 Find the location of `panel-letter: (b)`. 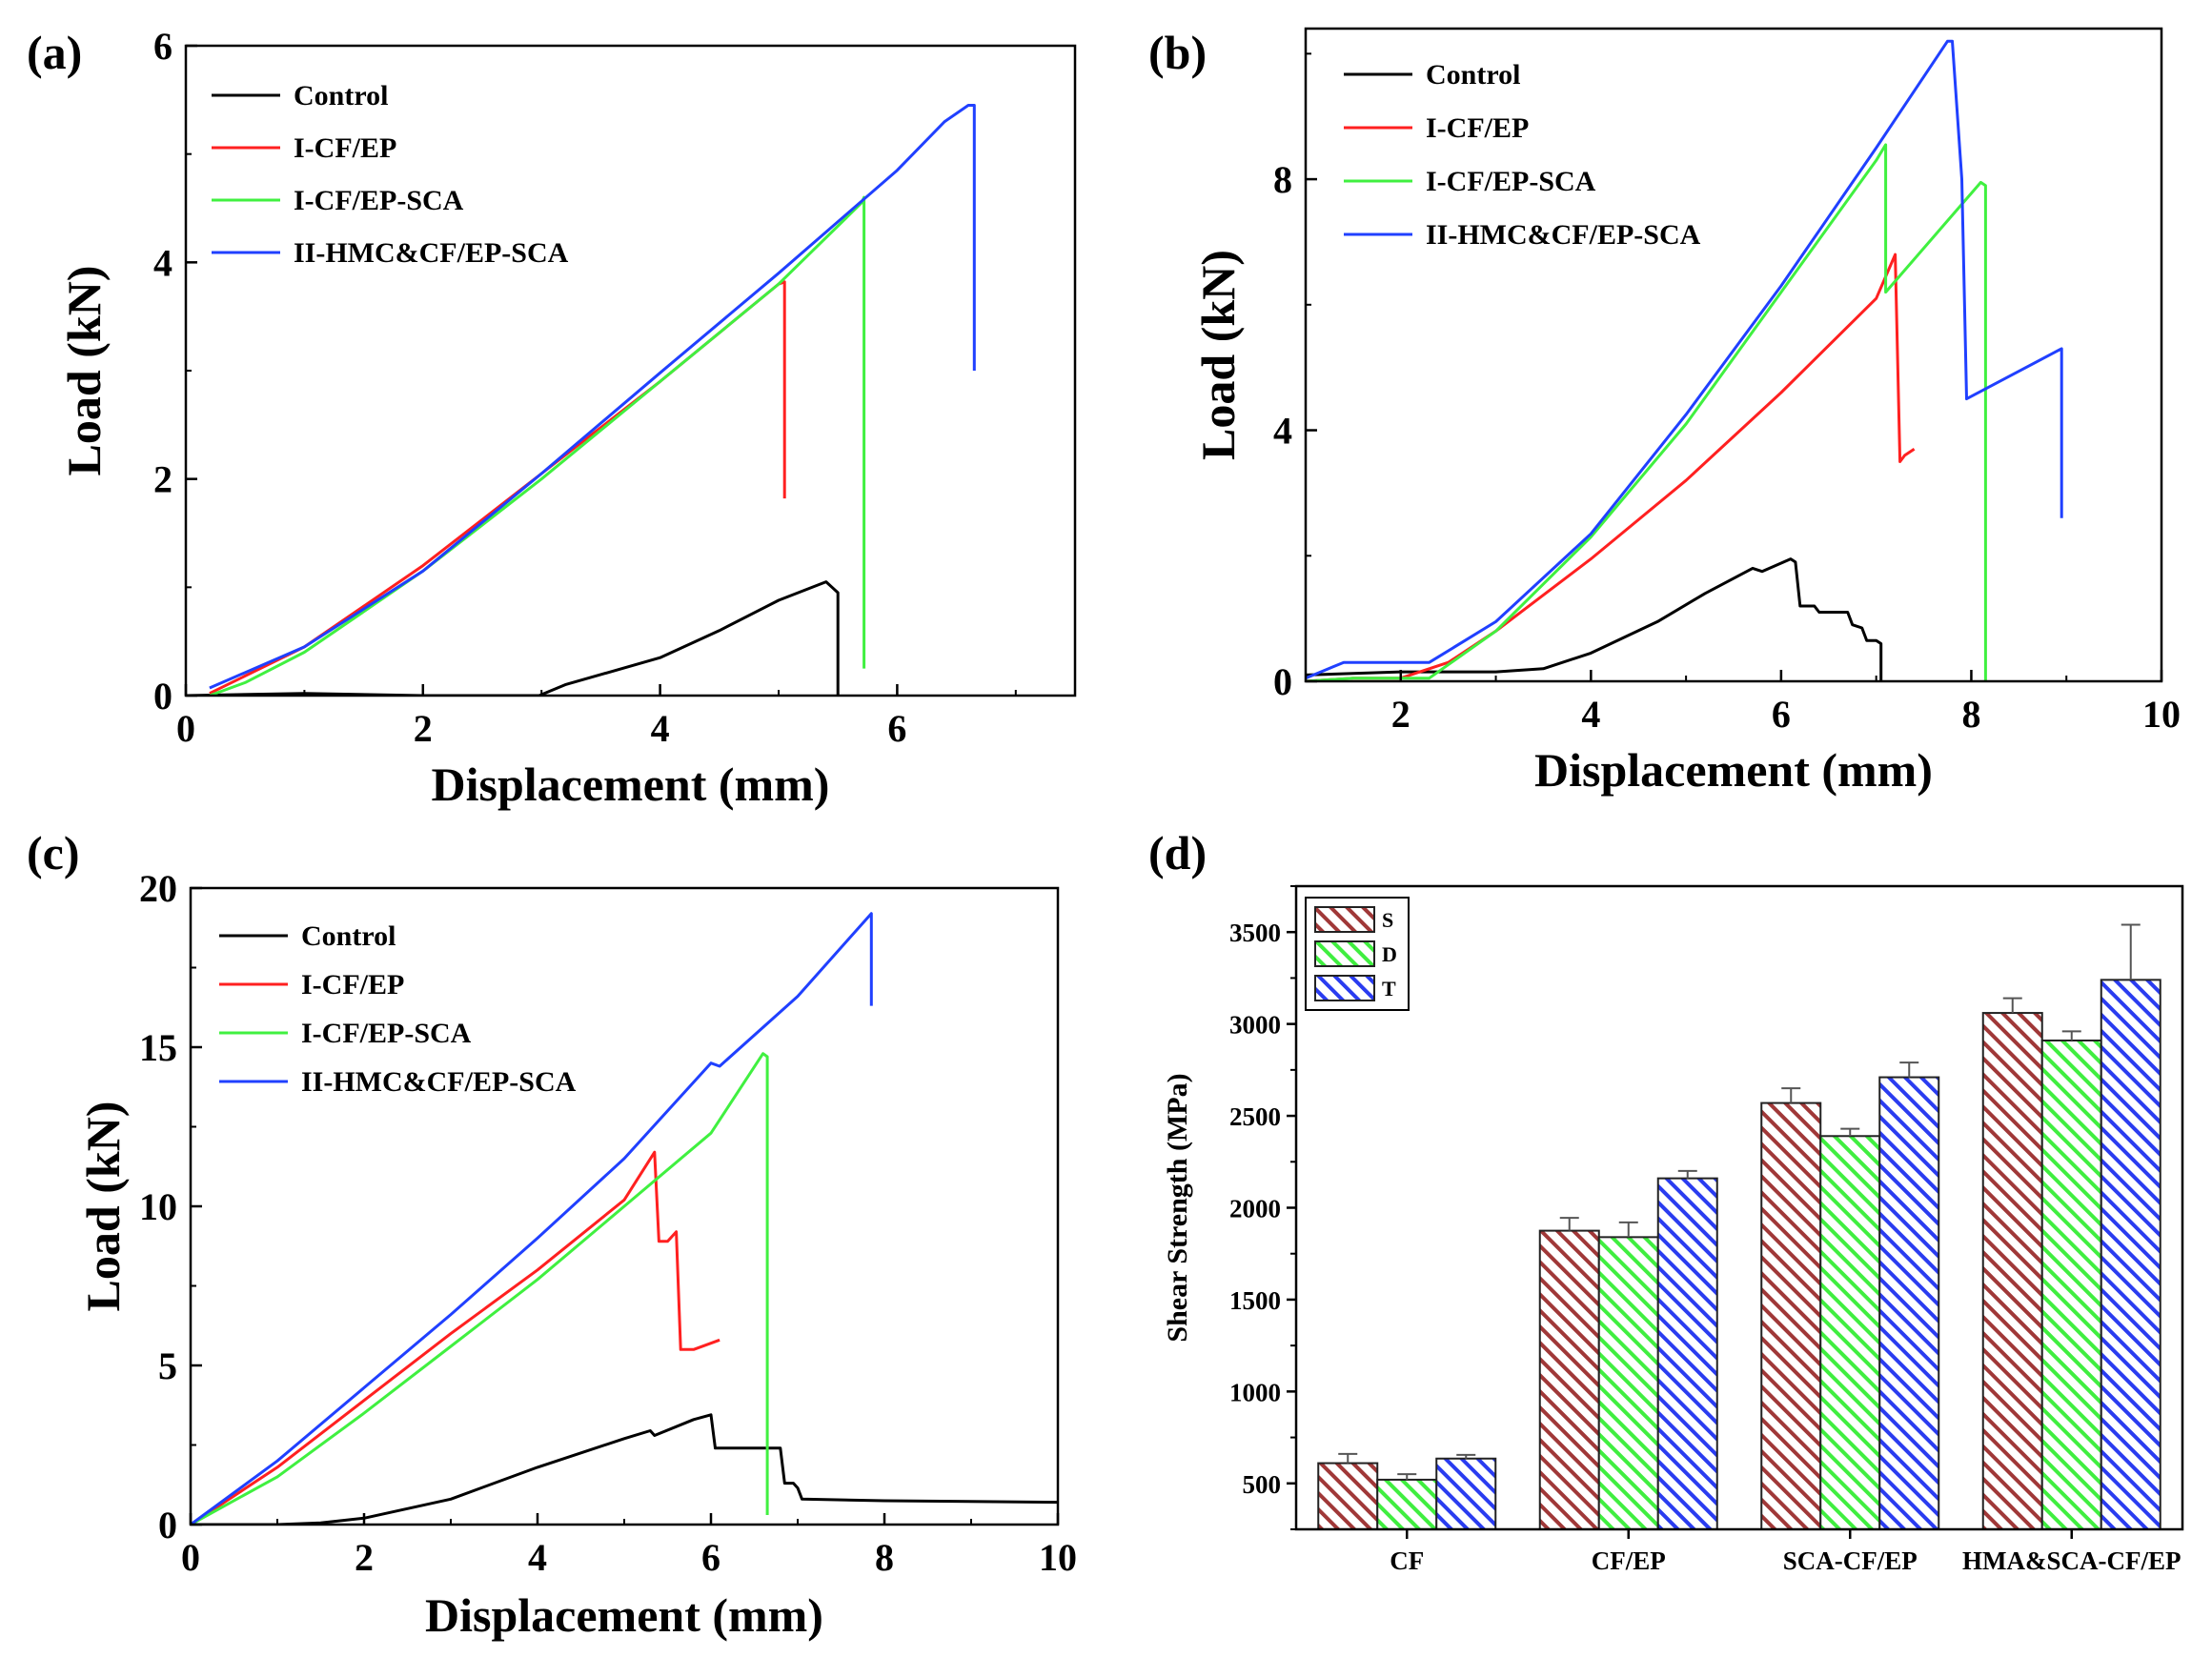

panel-letter: (b) is located at coordinates (1177, 52).